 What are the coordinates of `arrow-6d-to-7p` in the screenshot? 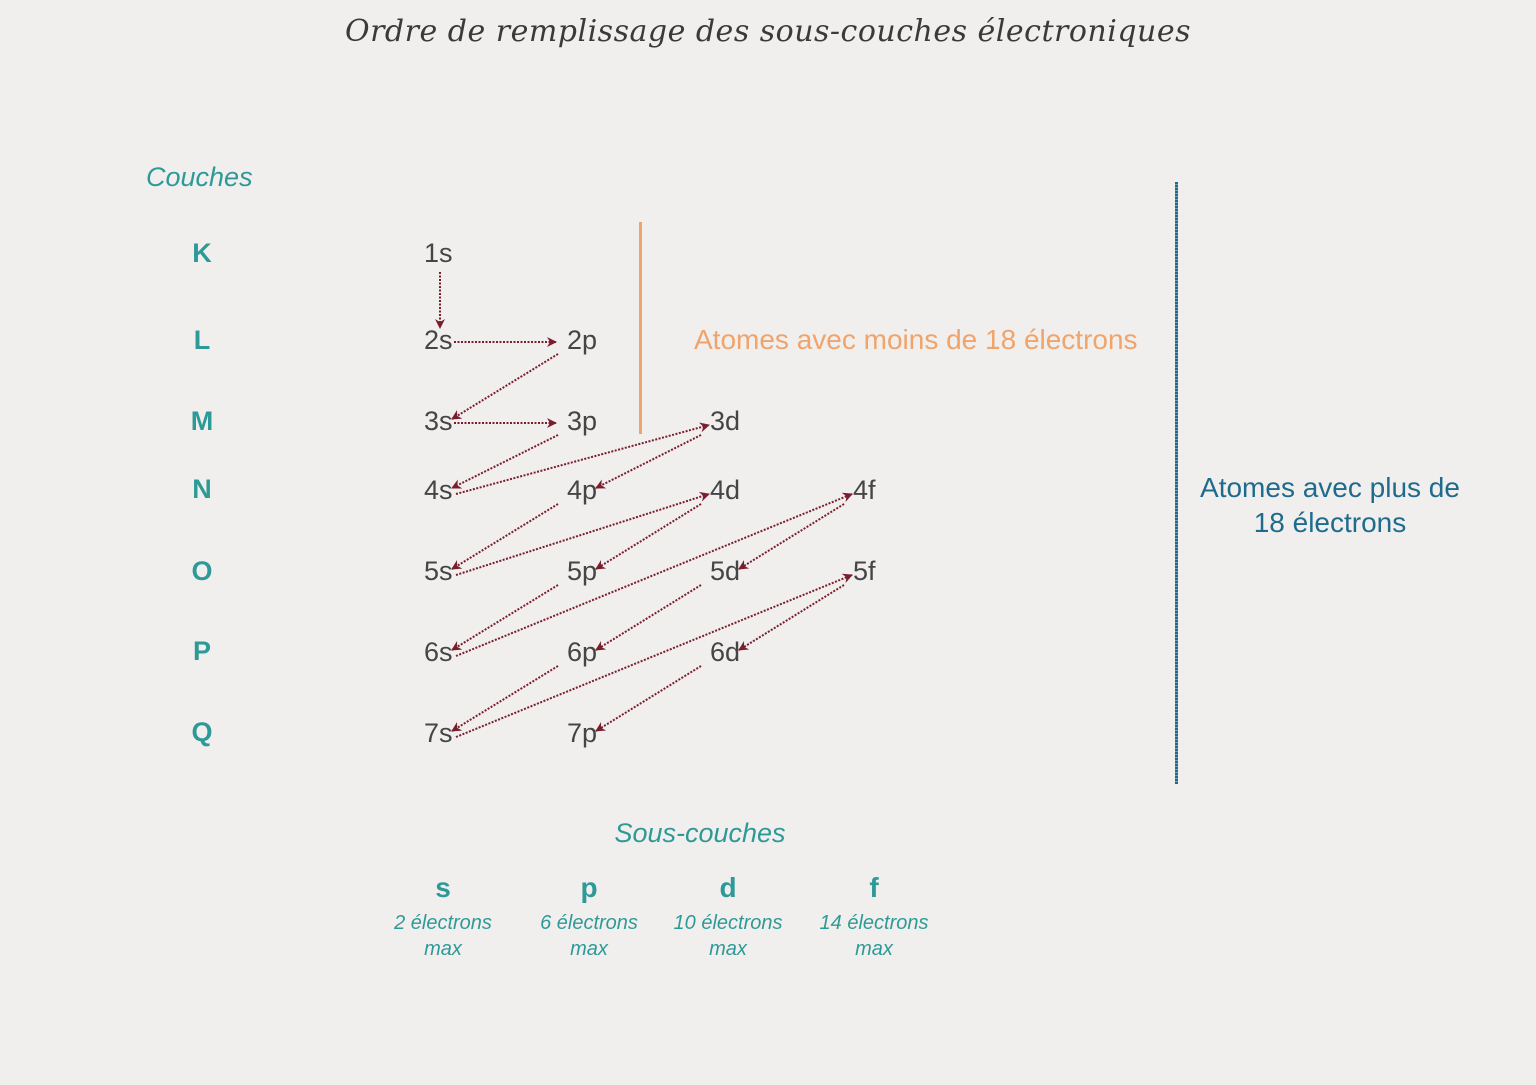 It's located at (648, 698).